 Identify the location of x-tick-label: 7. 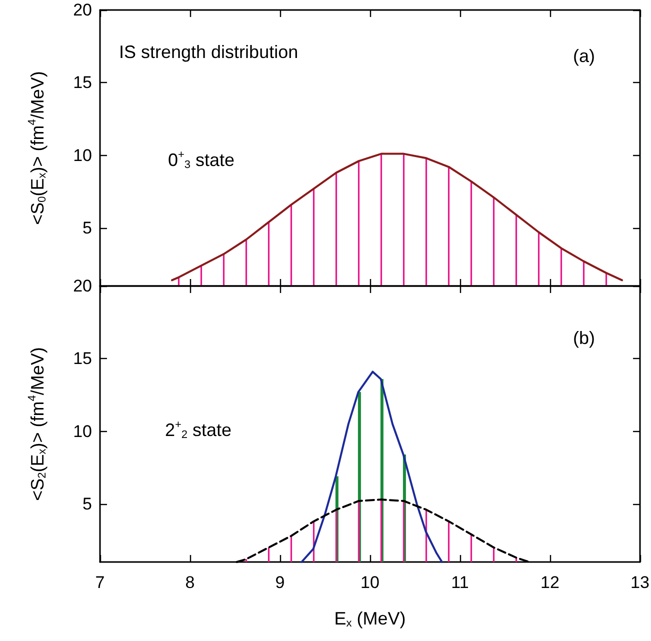
(100, 582).